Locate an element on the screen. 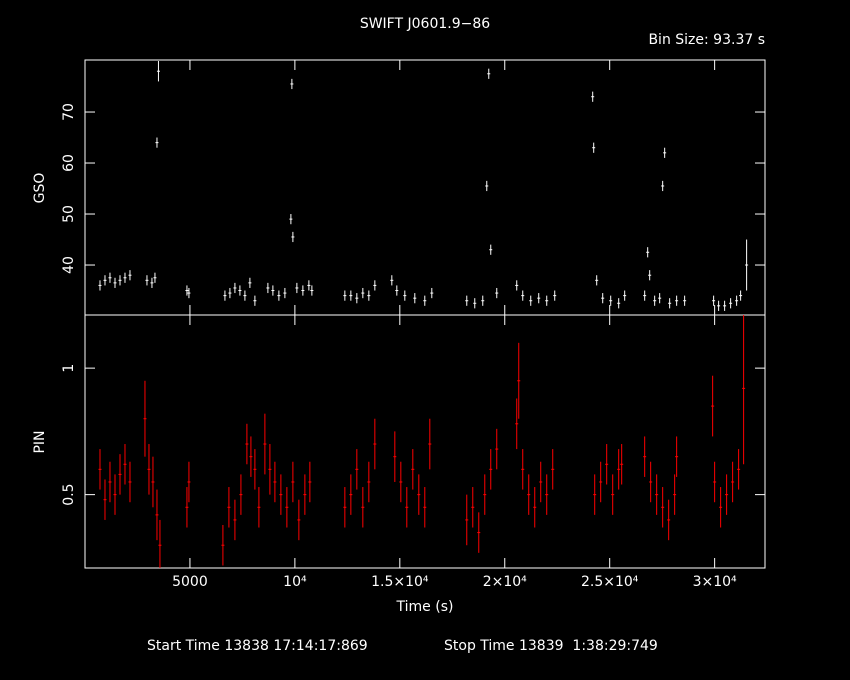 Image resolution: width=850 pixels, height=680 pixels. x-tick-label: 5000 is located at coordinates (190, 582).